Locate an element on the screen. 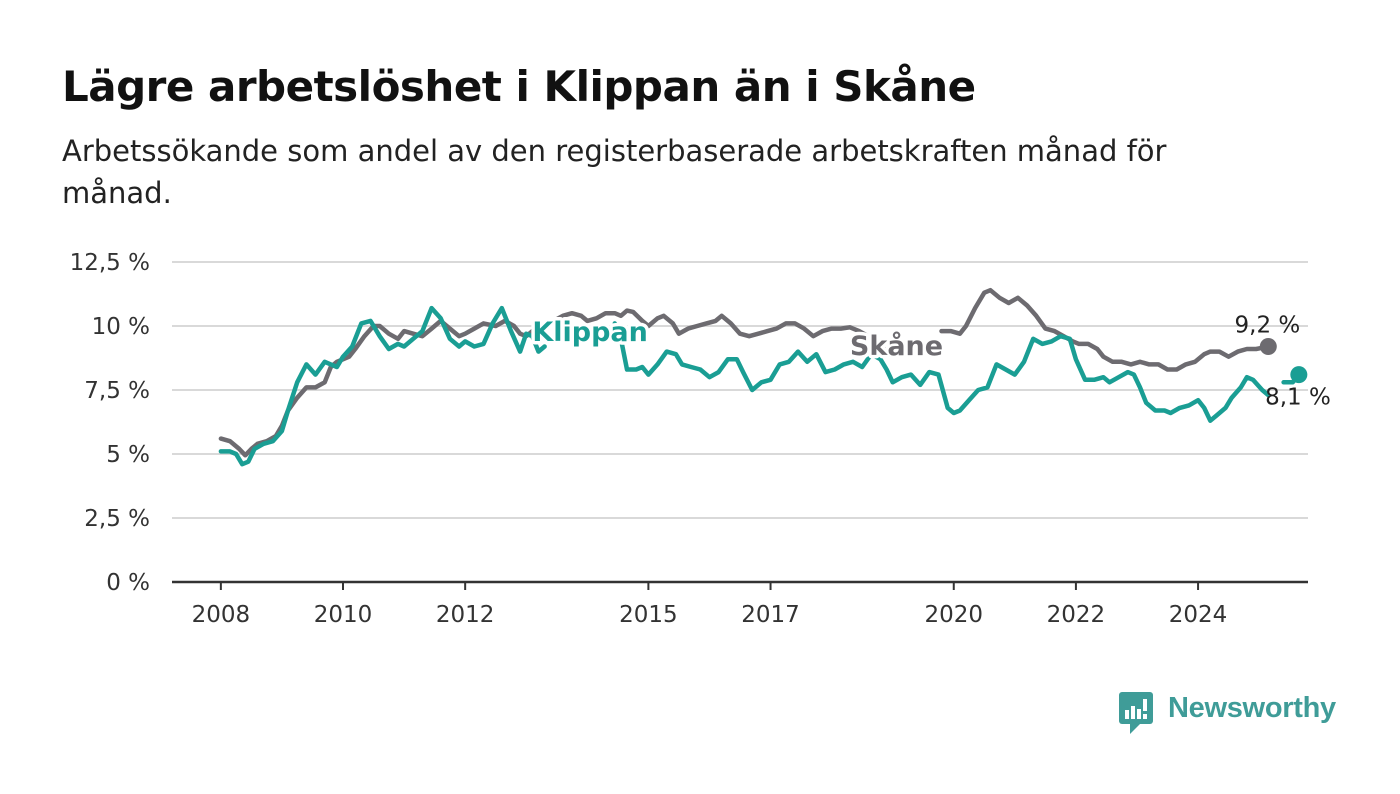  x-tick-label: 2008 is located at coordinates (221, 615).